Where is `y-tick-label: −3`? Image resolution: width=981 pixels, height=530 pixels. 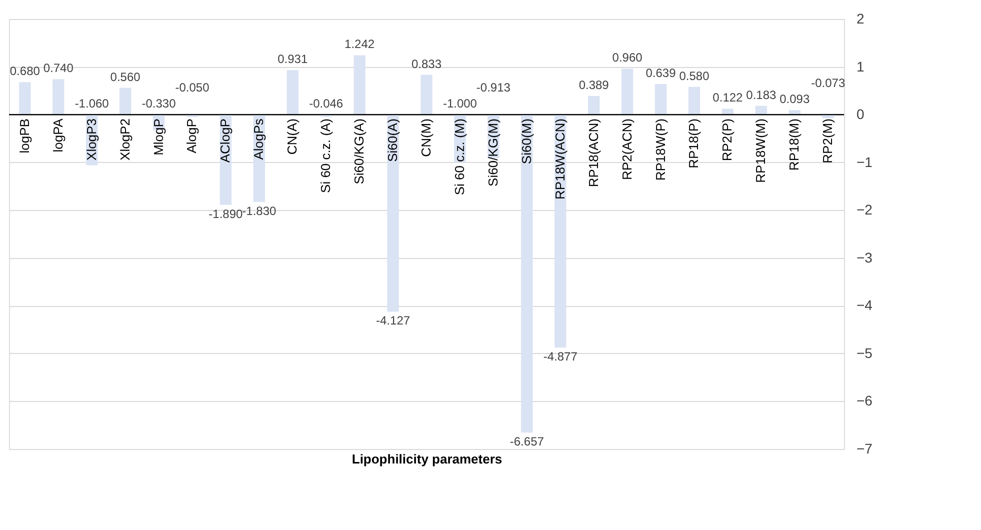 y-tick-label: −3 is located at coordinates (864, 257).